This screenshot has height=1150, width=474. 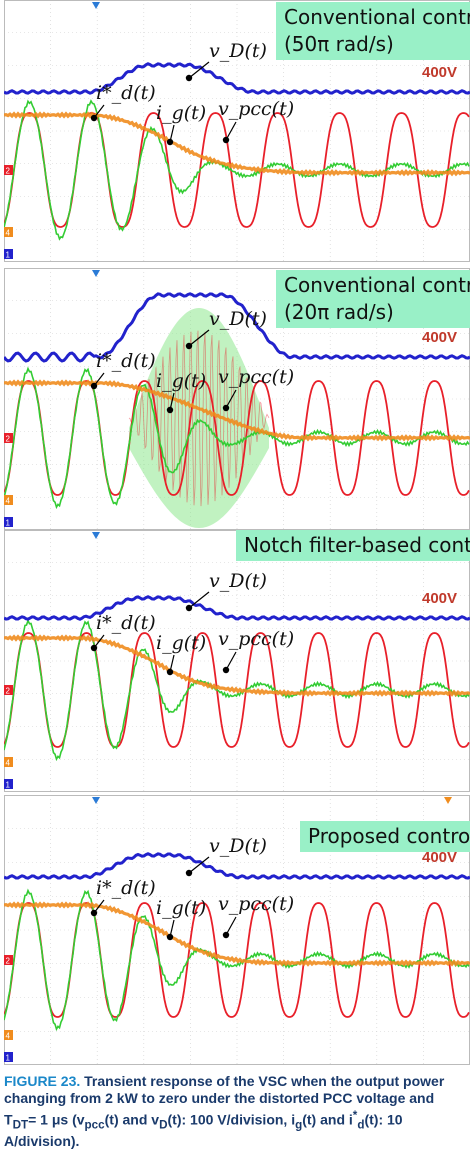 What do you see at coordinates (373, 31) in the screenshot?
I see `panel-title: Conventional control (50π rad/s)` at bounding box center [373, 31].